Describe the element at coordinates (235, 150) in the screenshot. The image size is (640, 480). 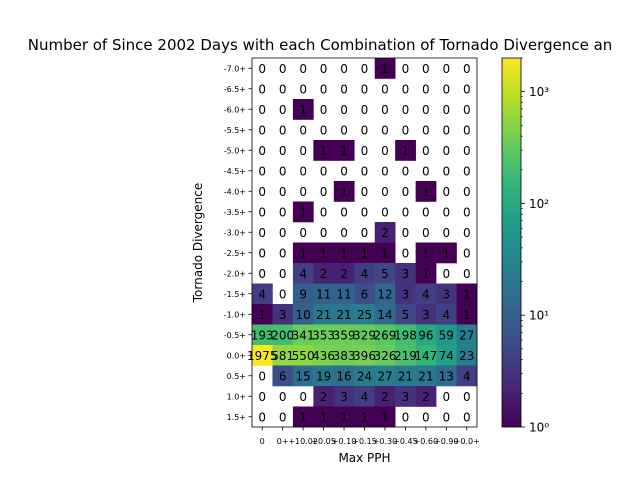
I see `y-tick-label: -5.0+` at that location.